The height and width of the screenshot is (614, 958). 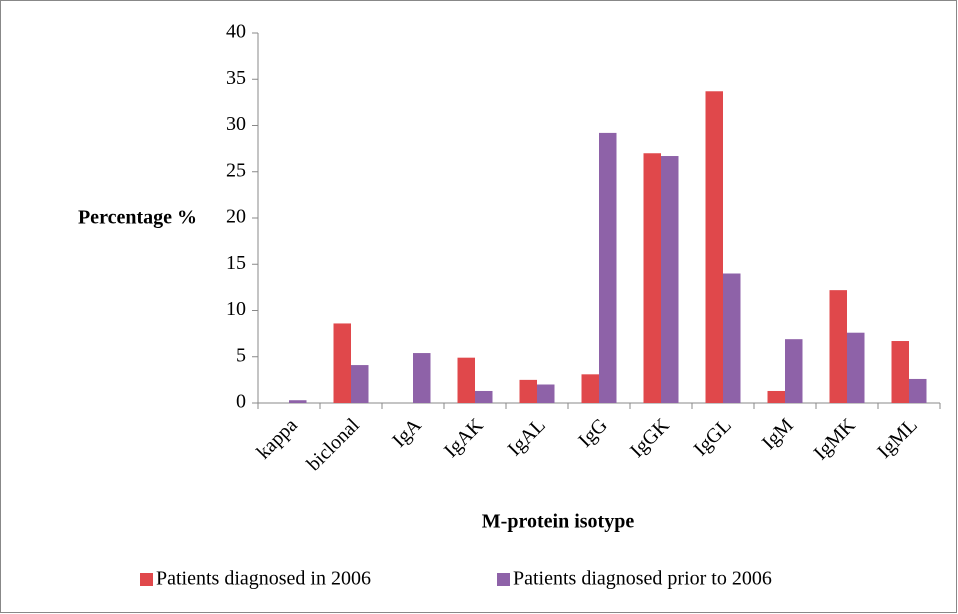 I want to click on y-tick-label: 5, so click(x=241, y=355).